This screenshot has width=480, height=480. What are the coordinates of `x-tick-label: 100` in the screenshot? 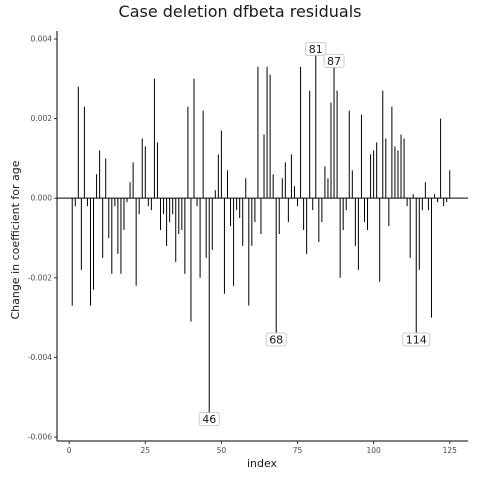 It's located at (373, 450).